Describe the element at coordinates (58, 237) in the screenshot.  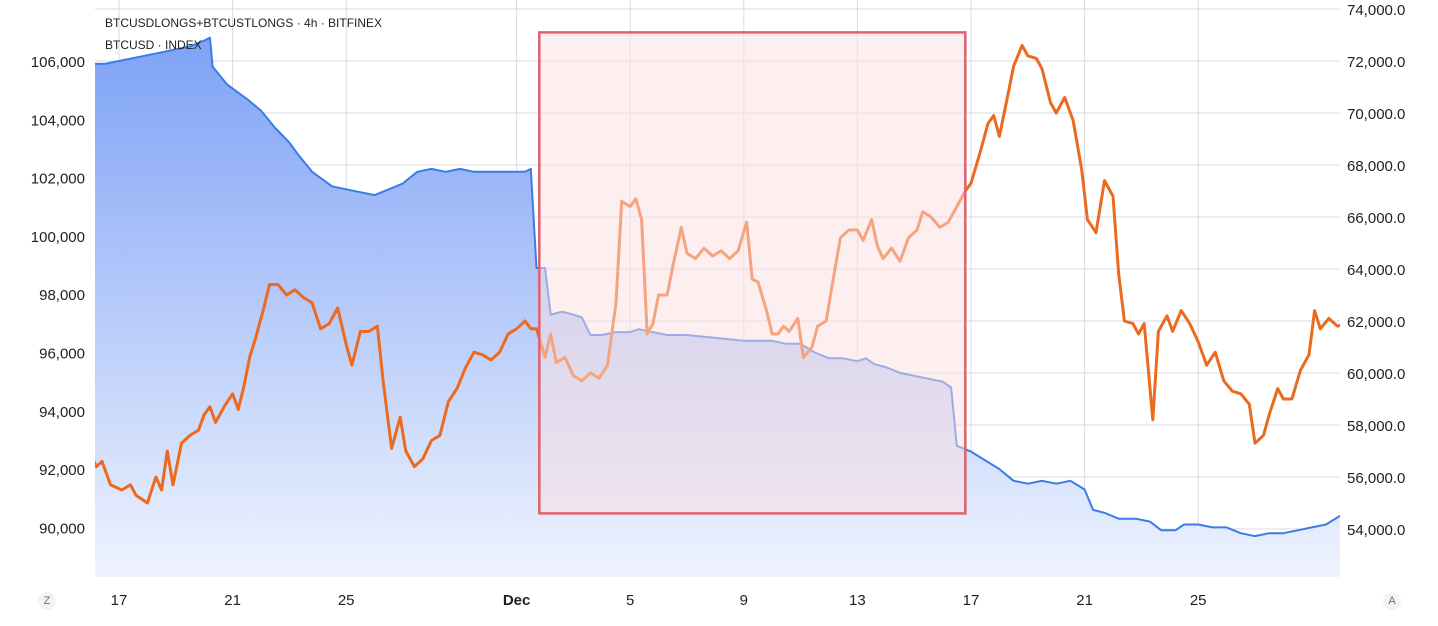
I see `left-y-tick-label: 100,000` at that location.